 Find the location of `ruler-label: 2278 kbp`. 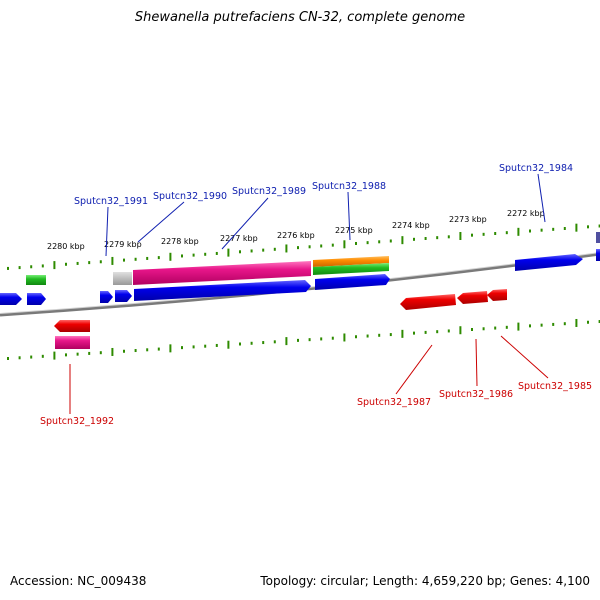

ruler-label: 2278 kbp is located at coordinates (180, 241).